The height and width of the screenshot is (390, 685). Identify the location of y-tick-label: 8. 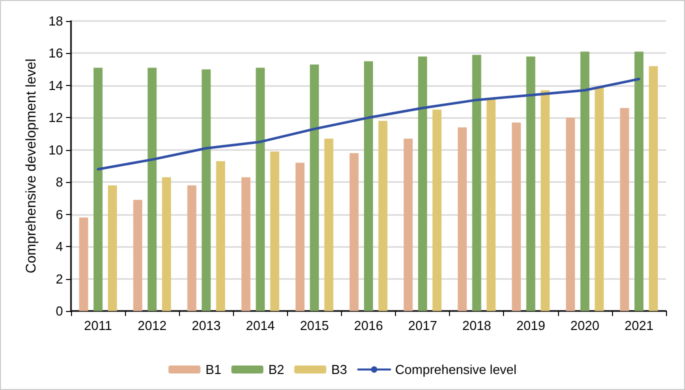
(59, 182).